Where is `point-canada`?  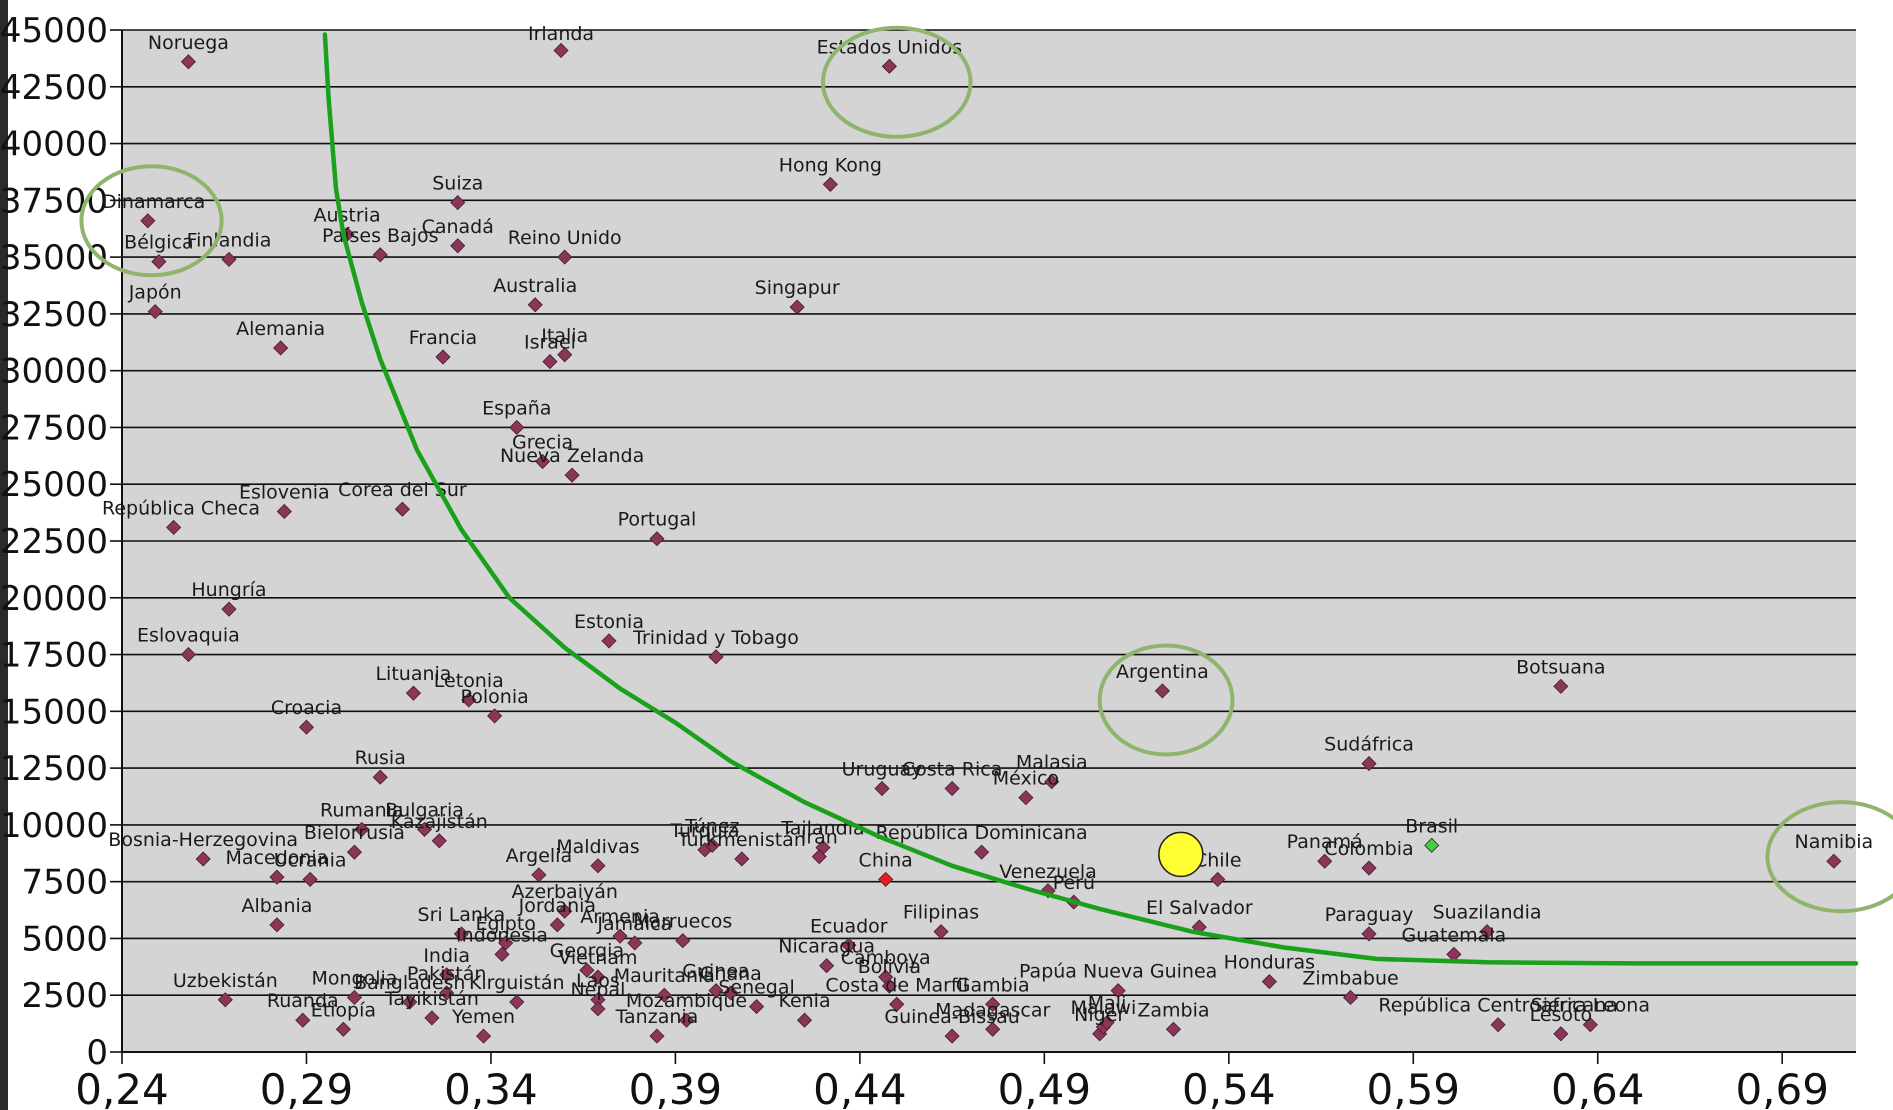 point-canada is located at coordinates (458, 246).